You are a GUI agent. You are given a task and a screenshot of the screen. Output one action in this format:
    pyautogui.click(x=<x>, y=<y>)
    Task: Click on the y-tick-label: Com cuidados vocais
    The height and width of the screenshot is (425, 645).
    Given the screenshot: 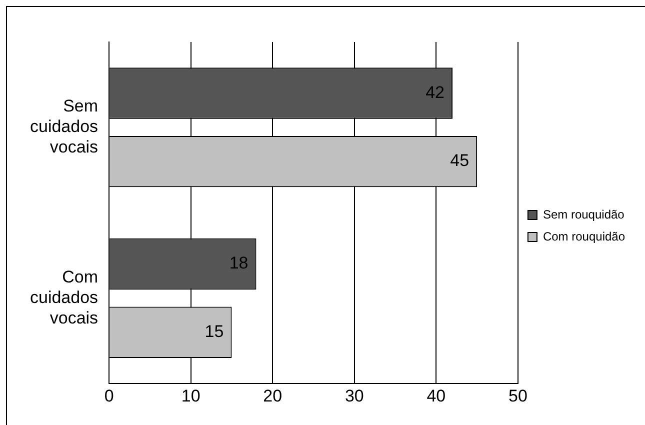 What is the action you would take?
    pyautogui.click(x=64, y=297)
    